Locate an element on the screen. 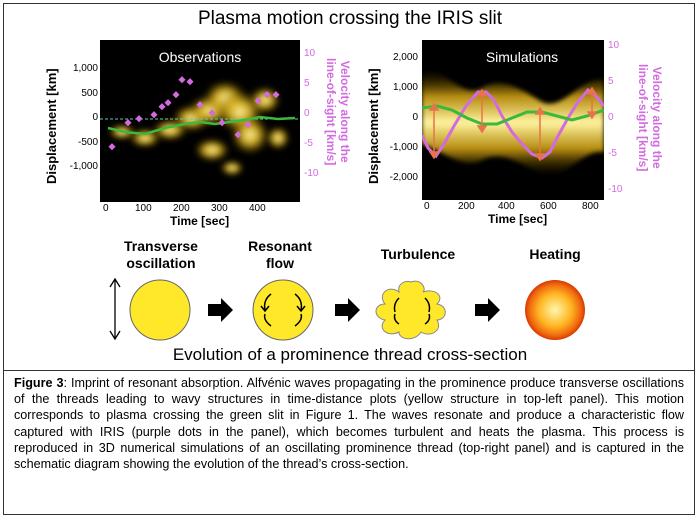  observation-wavy-structure is located at coordinates (199, 128).